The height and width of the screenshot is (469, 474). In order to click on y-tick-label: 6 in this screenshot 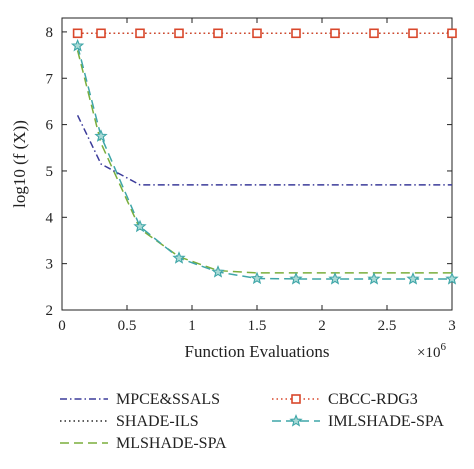, I will do `click(50, 126)`.